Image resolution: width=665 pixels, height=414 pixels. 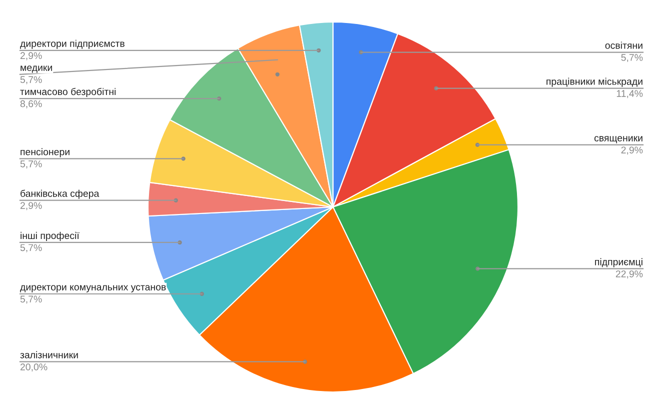 What do you see at coordinates (618, 140) in the screenshot?
I see `slice-label: священики` at bounding box center [618, 140].